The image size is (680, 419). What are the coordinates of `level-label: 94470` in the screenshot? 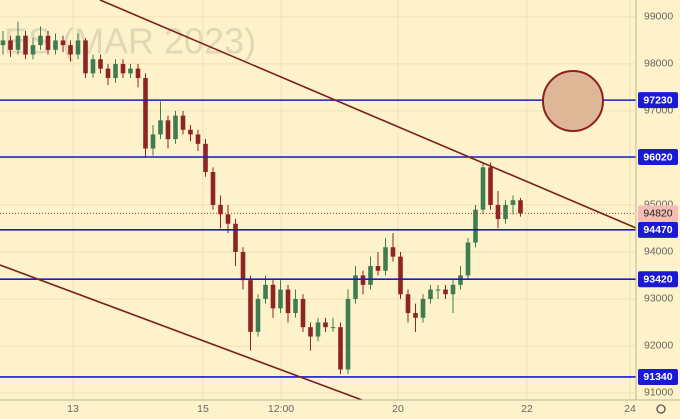 It's located at (657, 230).